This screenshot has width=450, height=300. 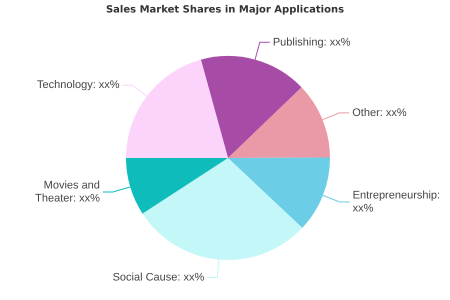 What do you see at coordinates (396, 202) in the screenshot?
I see `slice-label: Entrepreneurship: xx%` at bounding box center [396, 202].